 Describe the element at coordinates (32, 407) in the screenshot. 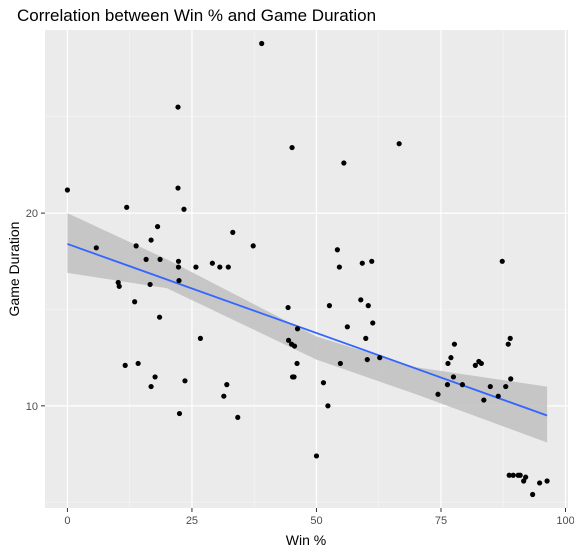

I see `y-tick-label: 10` at that location.